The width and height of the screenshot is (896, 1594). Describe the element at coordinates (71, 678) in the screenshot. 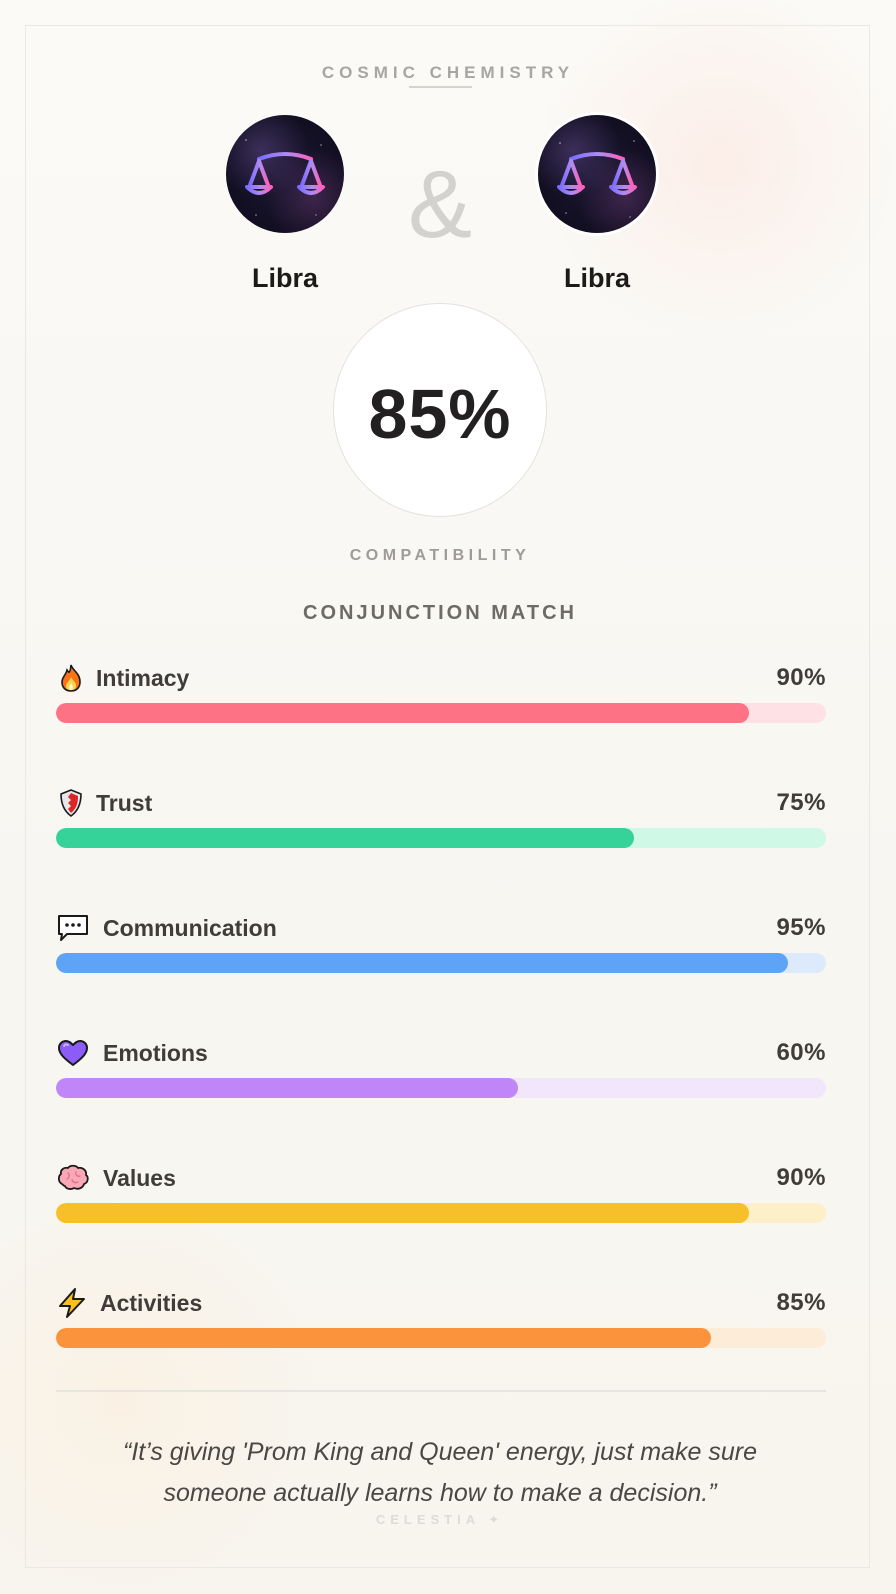

I see `fire-icon` at that location.